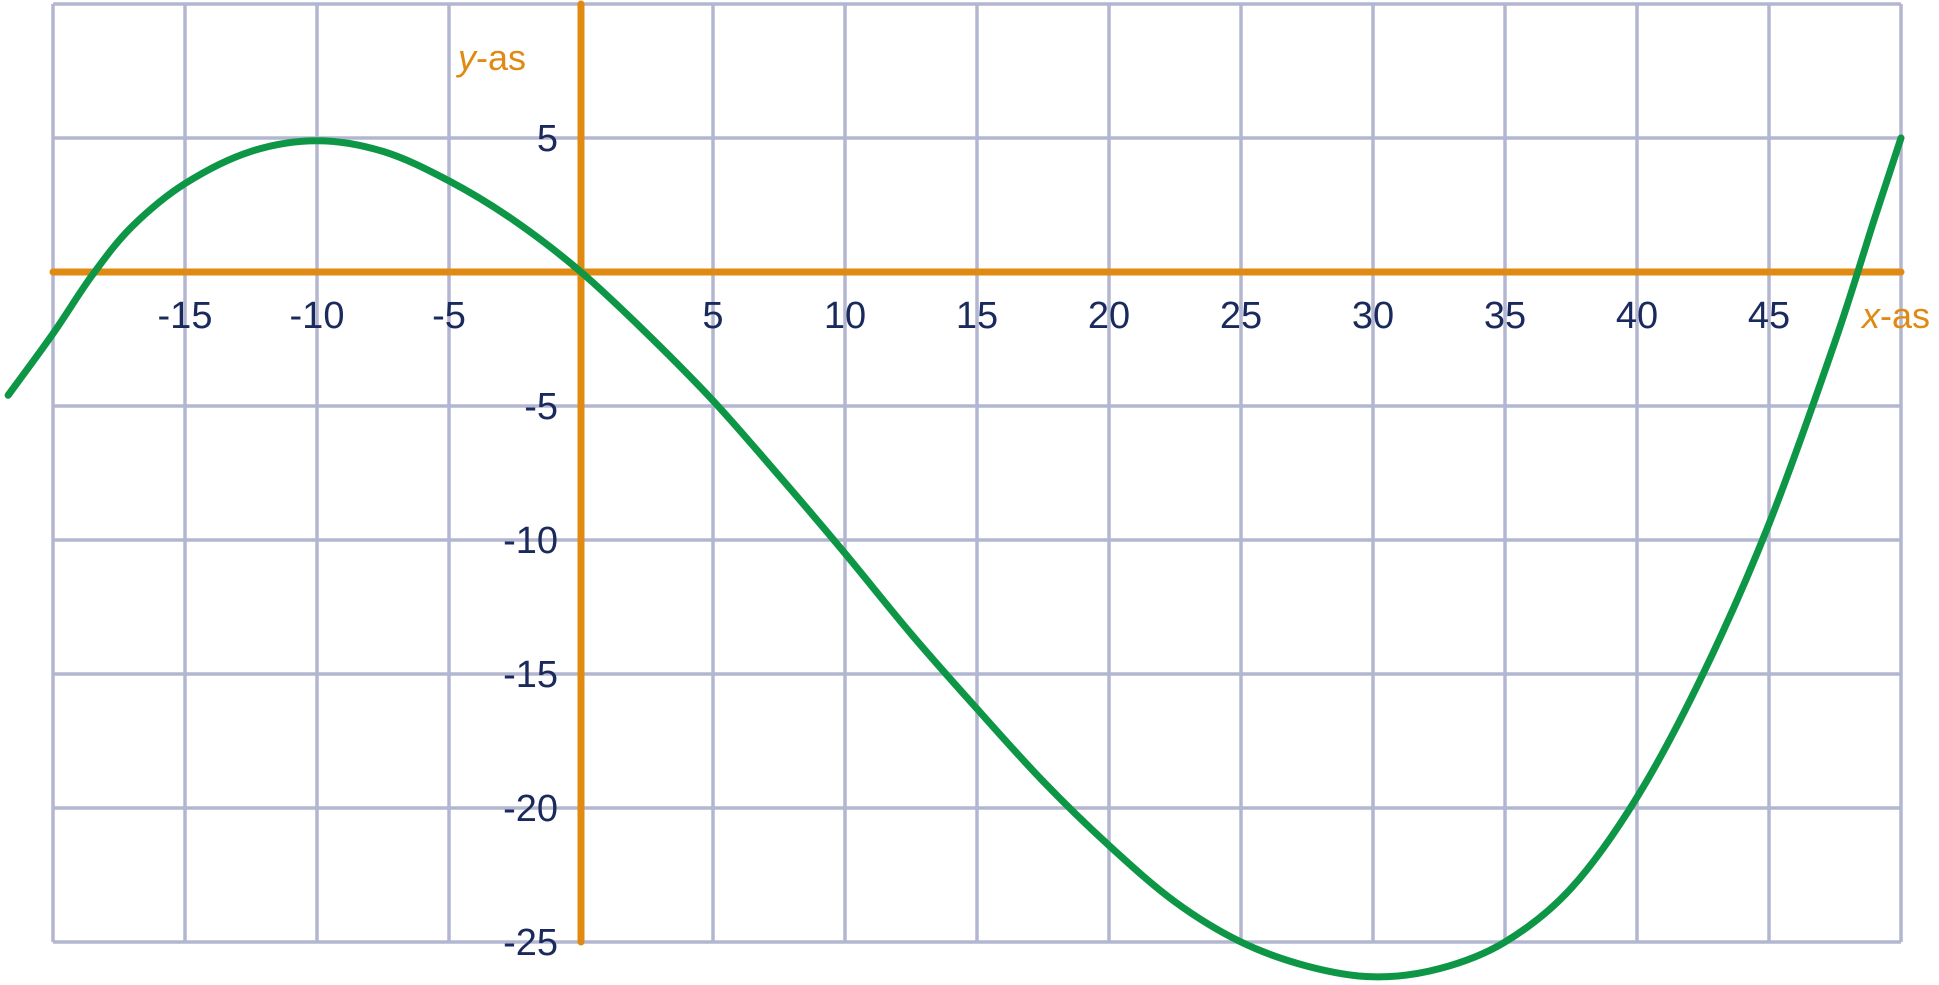 This screenshot has width=1939, height=985. Describe the element at coordinates (501, 57) in the screenshot. I see `y-axis-label-suffix: -as` at that location.